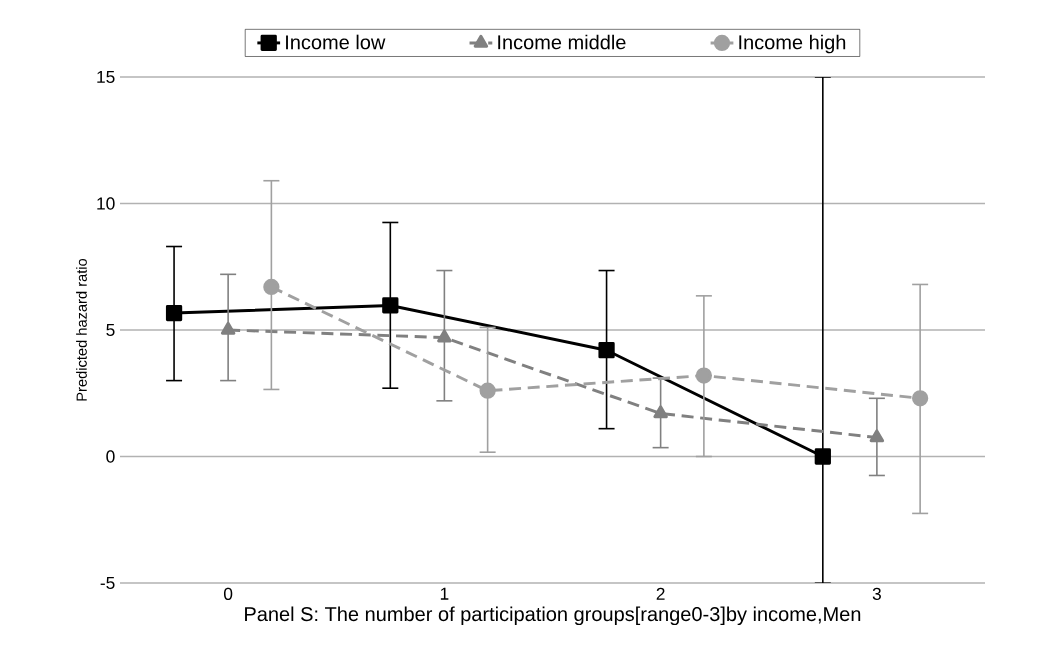 Image resolution: width=1049 pixels, height=650 pixels. I want to click on legend-label: Income middle, so click(562, 42).